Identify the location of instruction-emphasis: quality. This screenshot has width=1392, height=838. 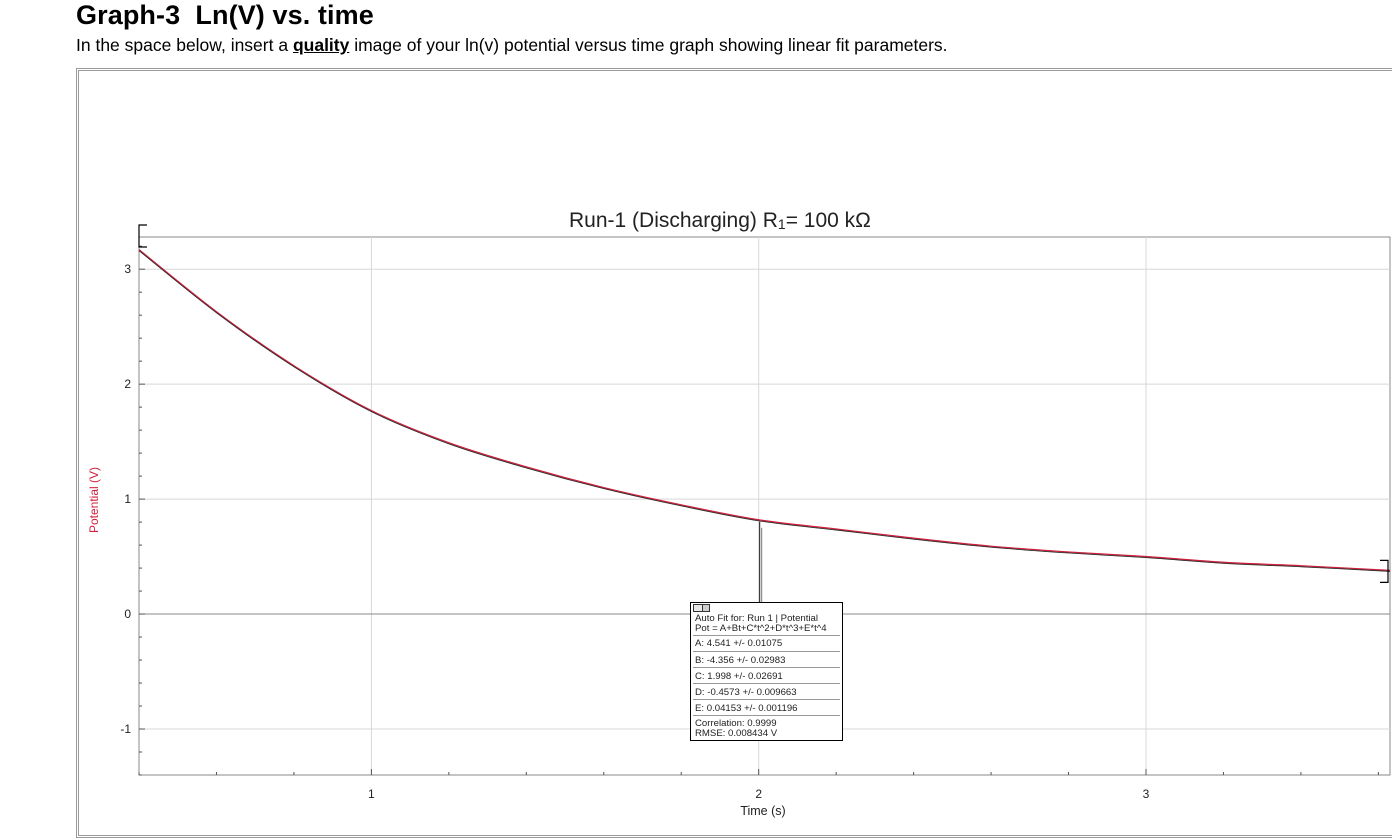
(321, 45).